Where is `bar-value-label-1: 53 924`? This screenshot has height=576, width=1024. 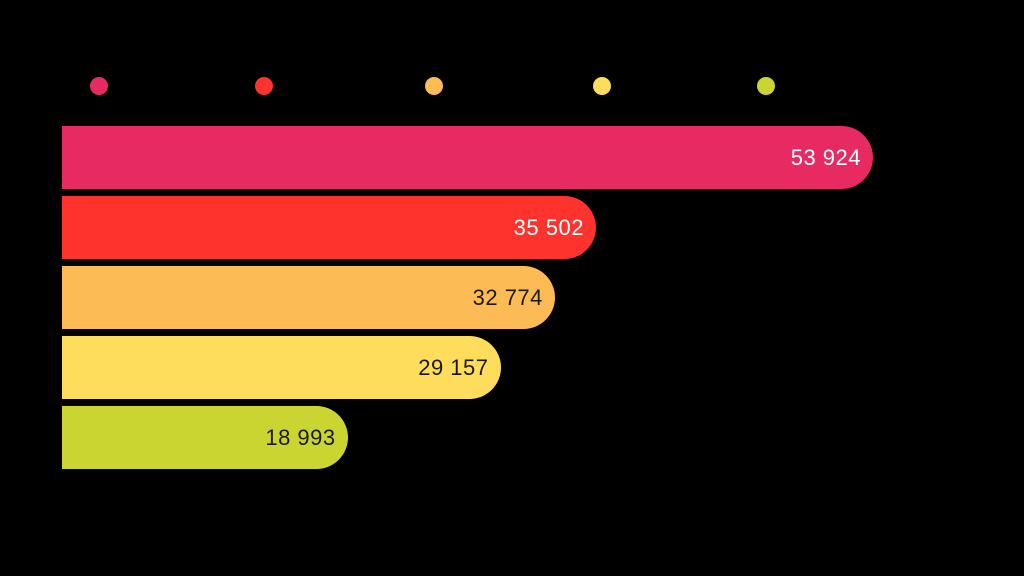 bar-value-label-1: 53 924 is located at coordinates (825, 157).